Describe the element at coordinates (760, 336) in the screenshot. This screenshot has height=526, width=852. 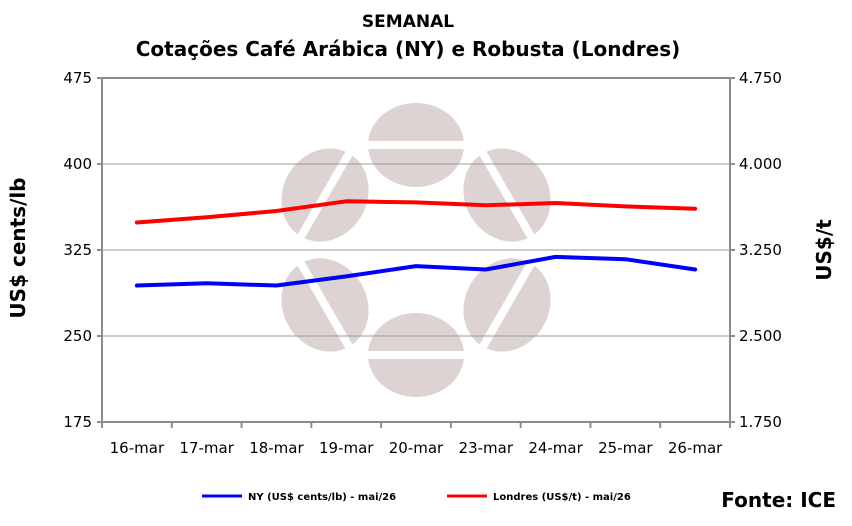
I see `right-tick-label: 2.500` at that location.